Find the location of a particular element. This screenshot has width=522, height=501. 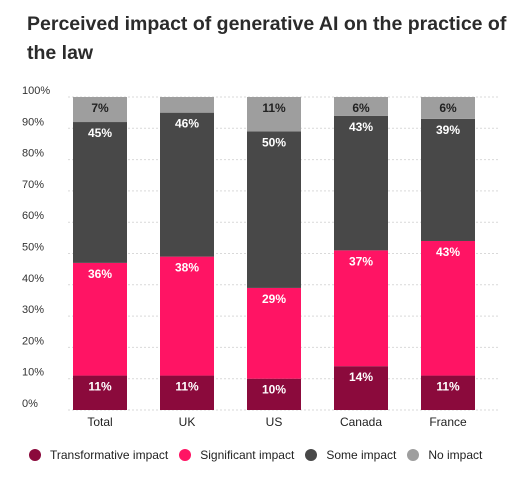

data-label: 36% is located at coordinates (100, 274).